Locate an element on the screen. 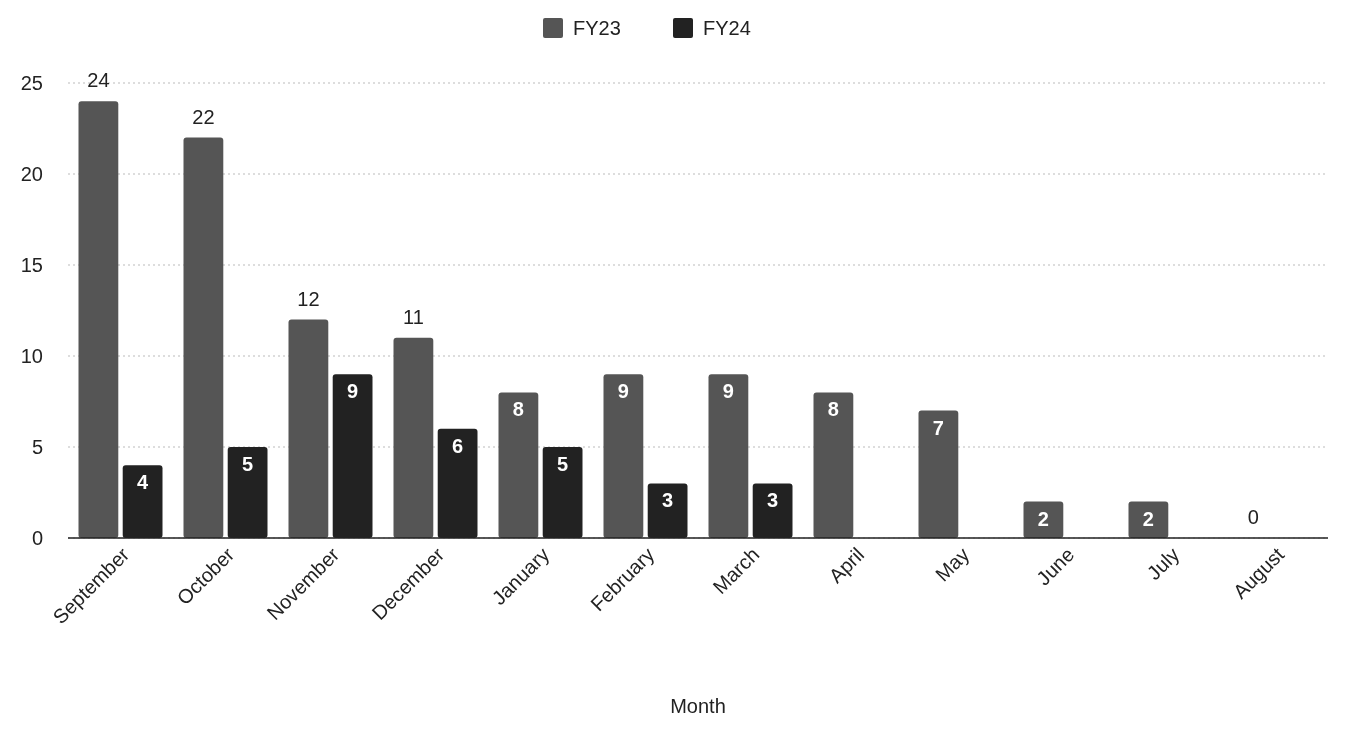  data-label: 4 is located at coordinates (143, 482).